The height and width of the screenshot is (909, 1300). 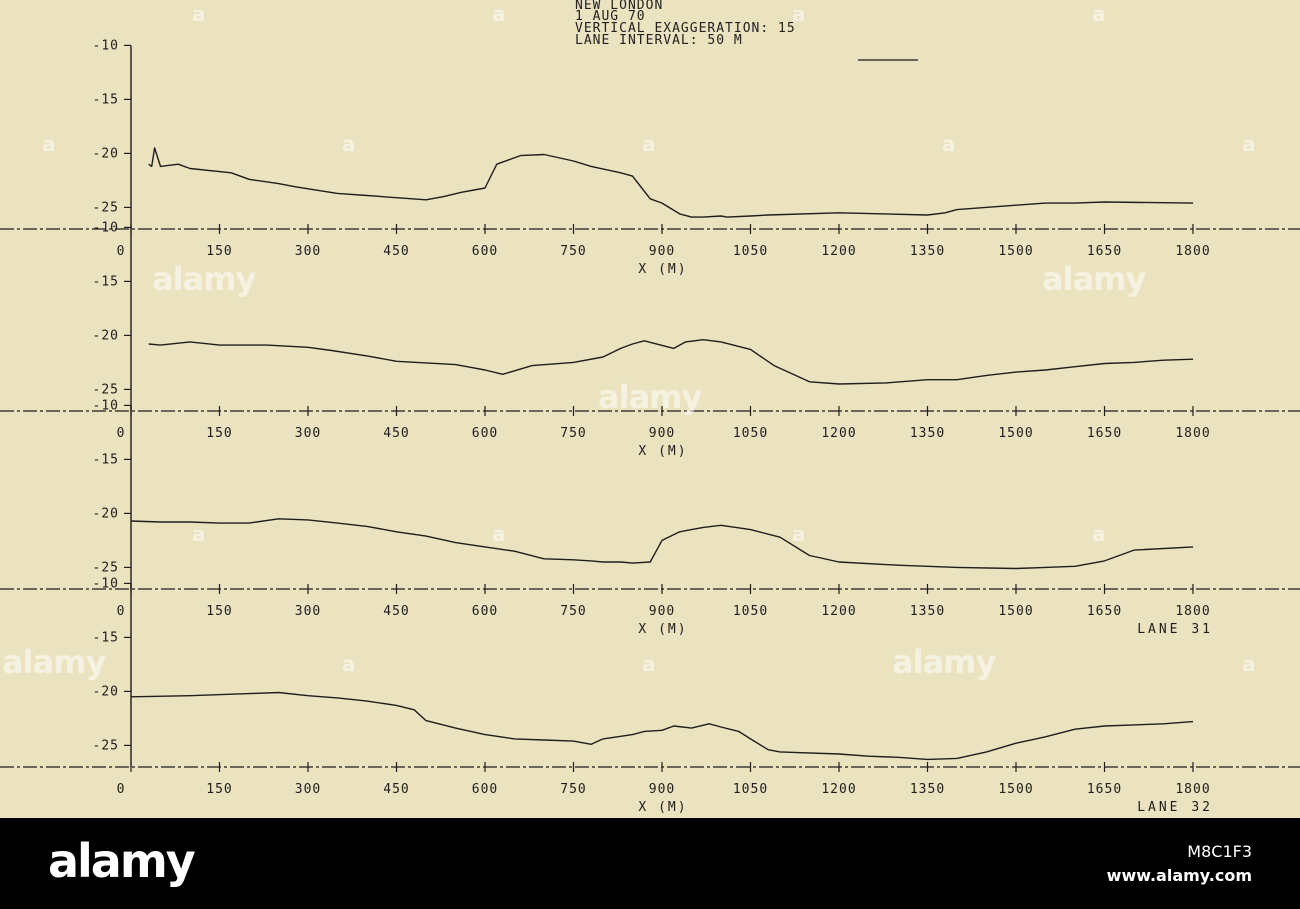 What do you see at coordinates (659, 40) in the screenshot?
I see `header-lane-interval: LANE INTERVAL: 50 M` at bounding box center [659, 40].